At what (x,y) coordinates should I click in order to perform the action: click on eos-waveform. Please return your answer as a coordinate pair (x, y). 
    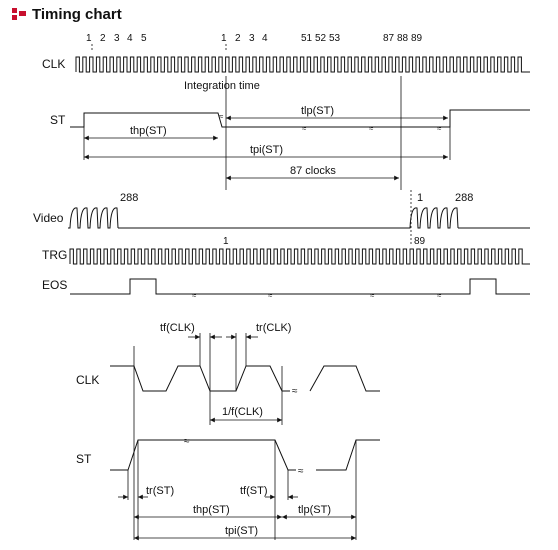
    Looking at the image, I should click on (300, 286).